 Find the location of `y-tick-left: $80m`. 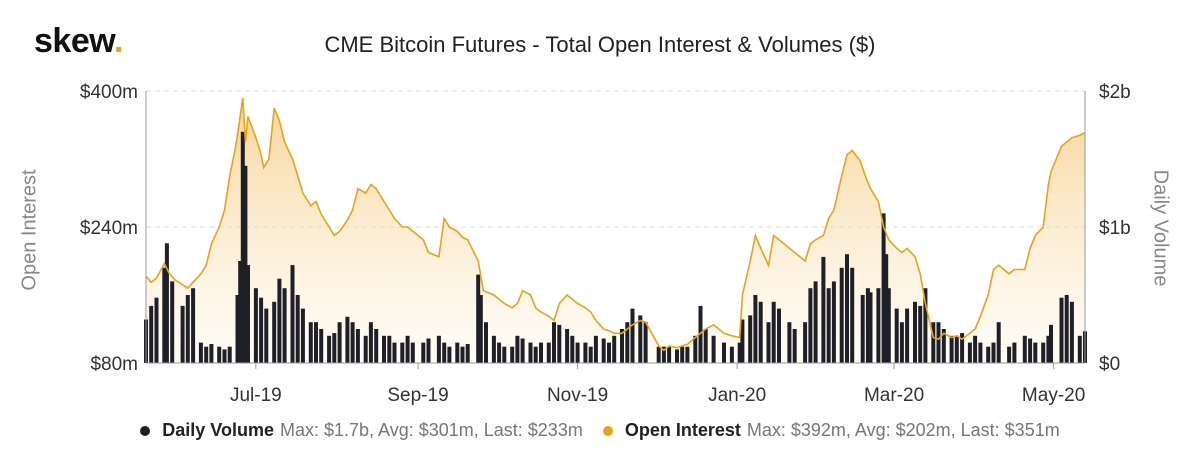

y-tick-left: $80m is located at coordinates (114, 364).